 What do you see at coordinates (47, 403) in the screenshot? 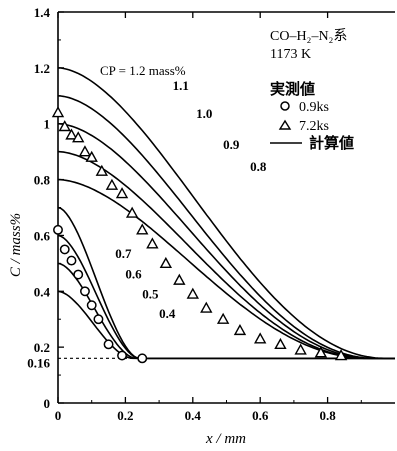
I see `y-tick-label: 0` at bounding box center [47, 403].